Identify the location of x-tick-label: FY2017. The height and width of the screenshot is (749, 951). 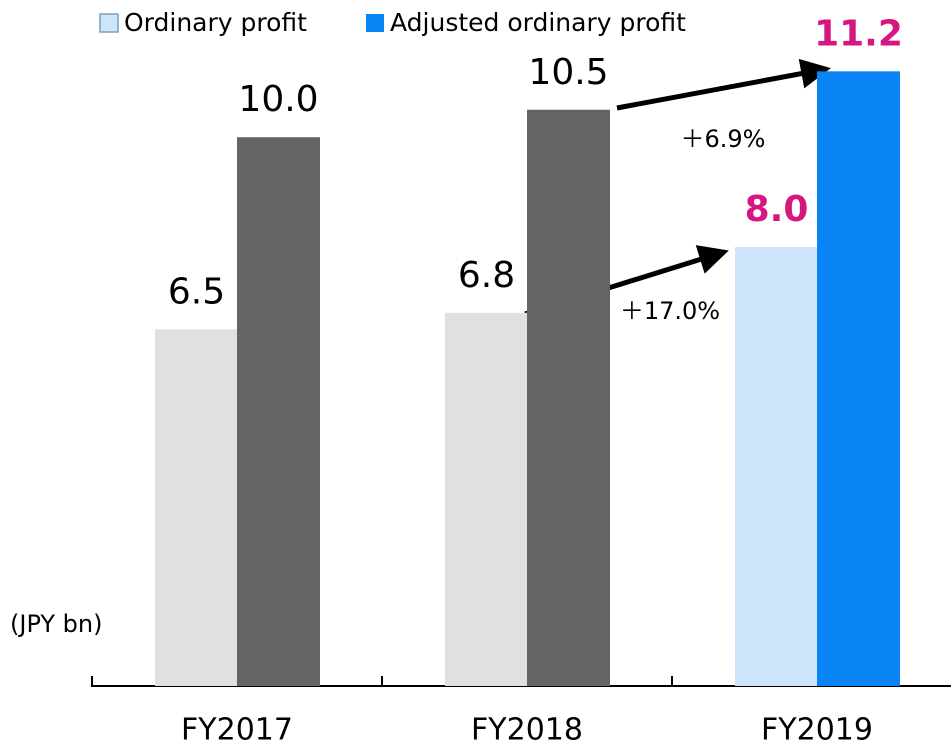
(237, 730).